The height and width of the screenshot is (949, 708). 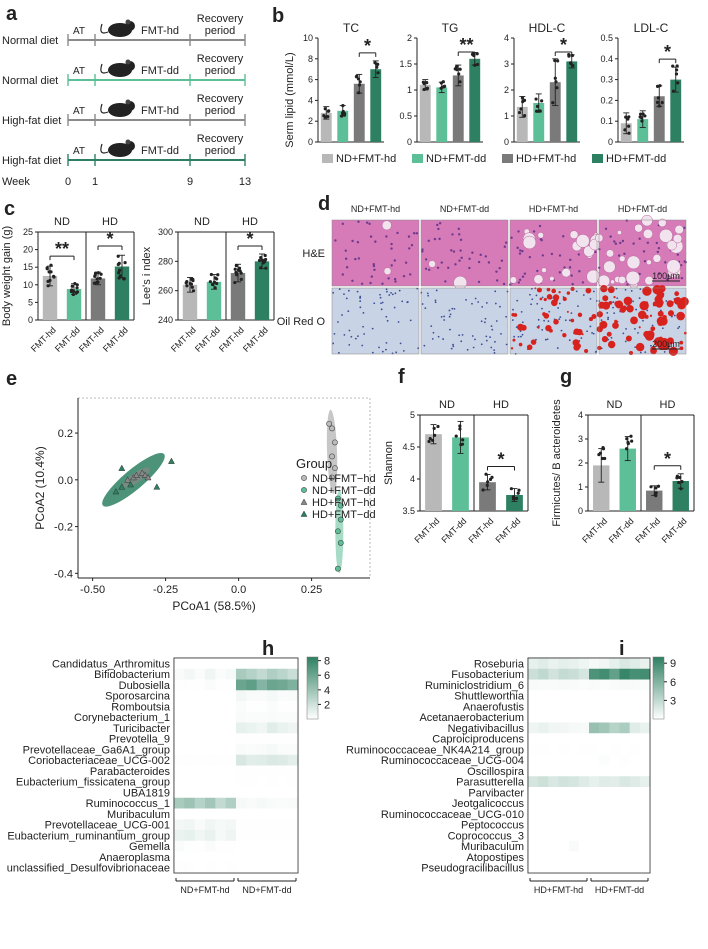 What do you see at coordinates (231, 339) in the screenshot?
I see `x-tick-label: FMT-hd` at bounding box center [231, 339].